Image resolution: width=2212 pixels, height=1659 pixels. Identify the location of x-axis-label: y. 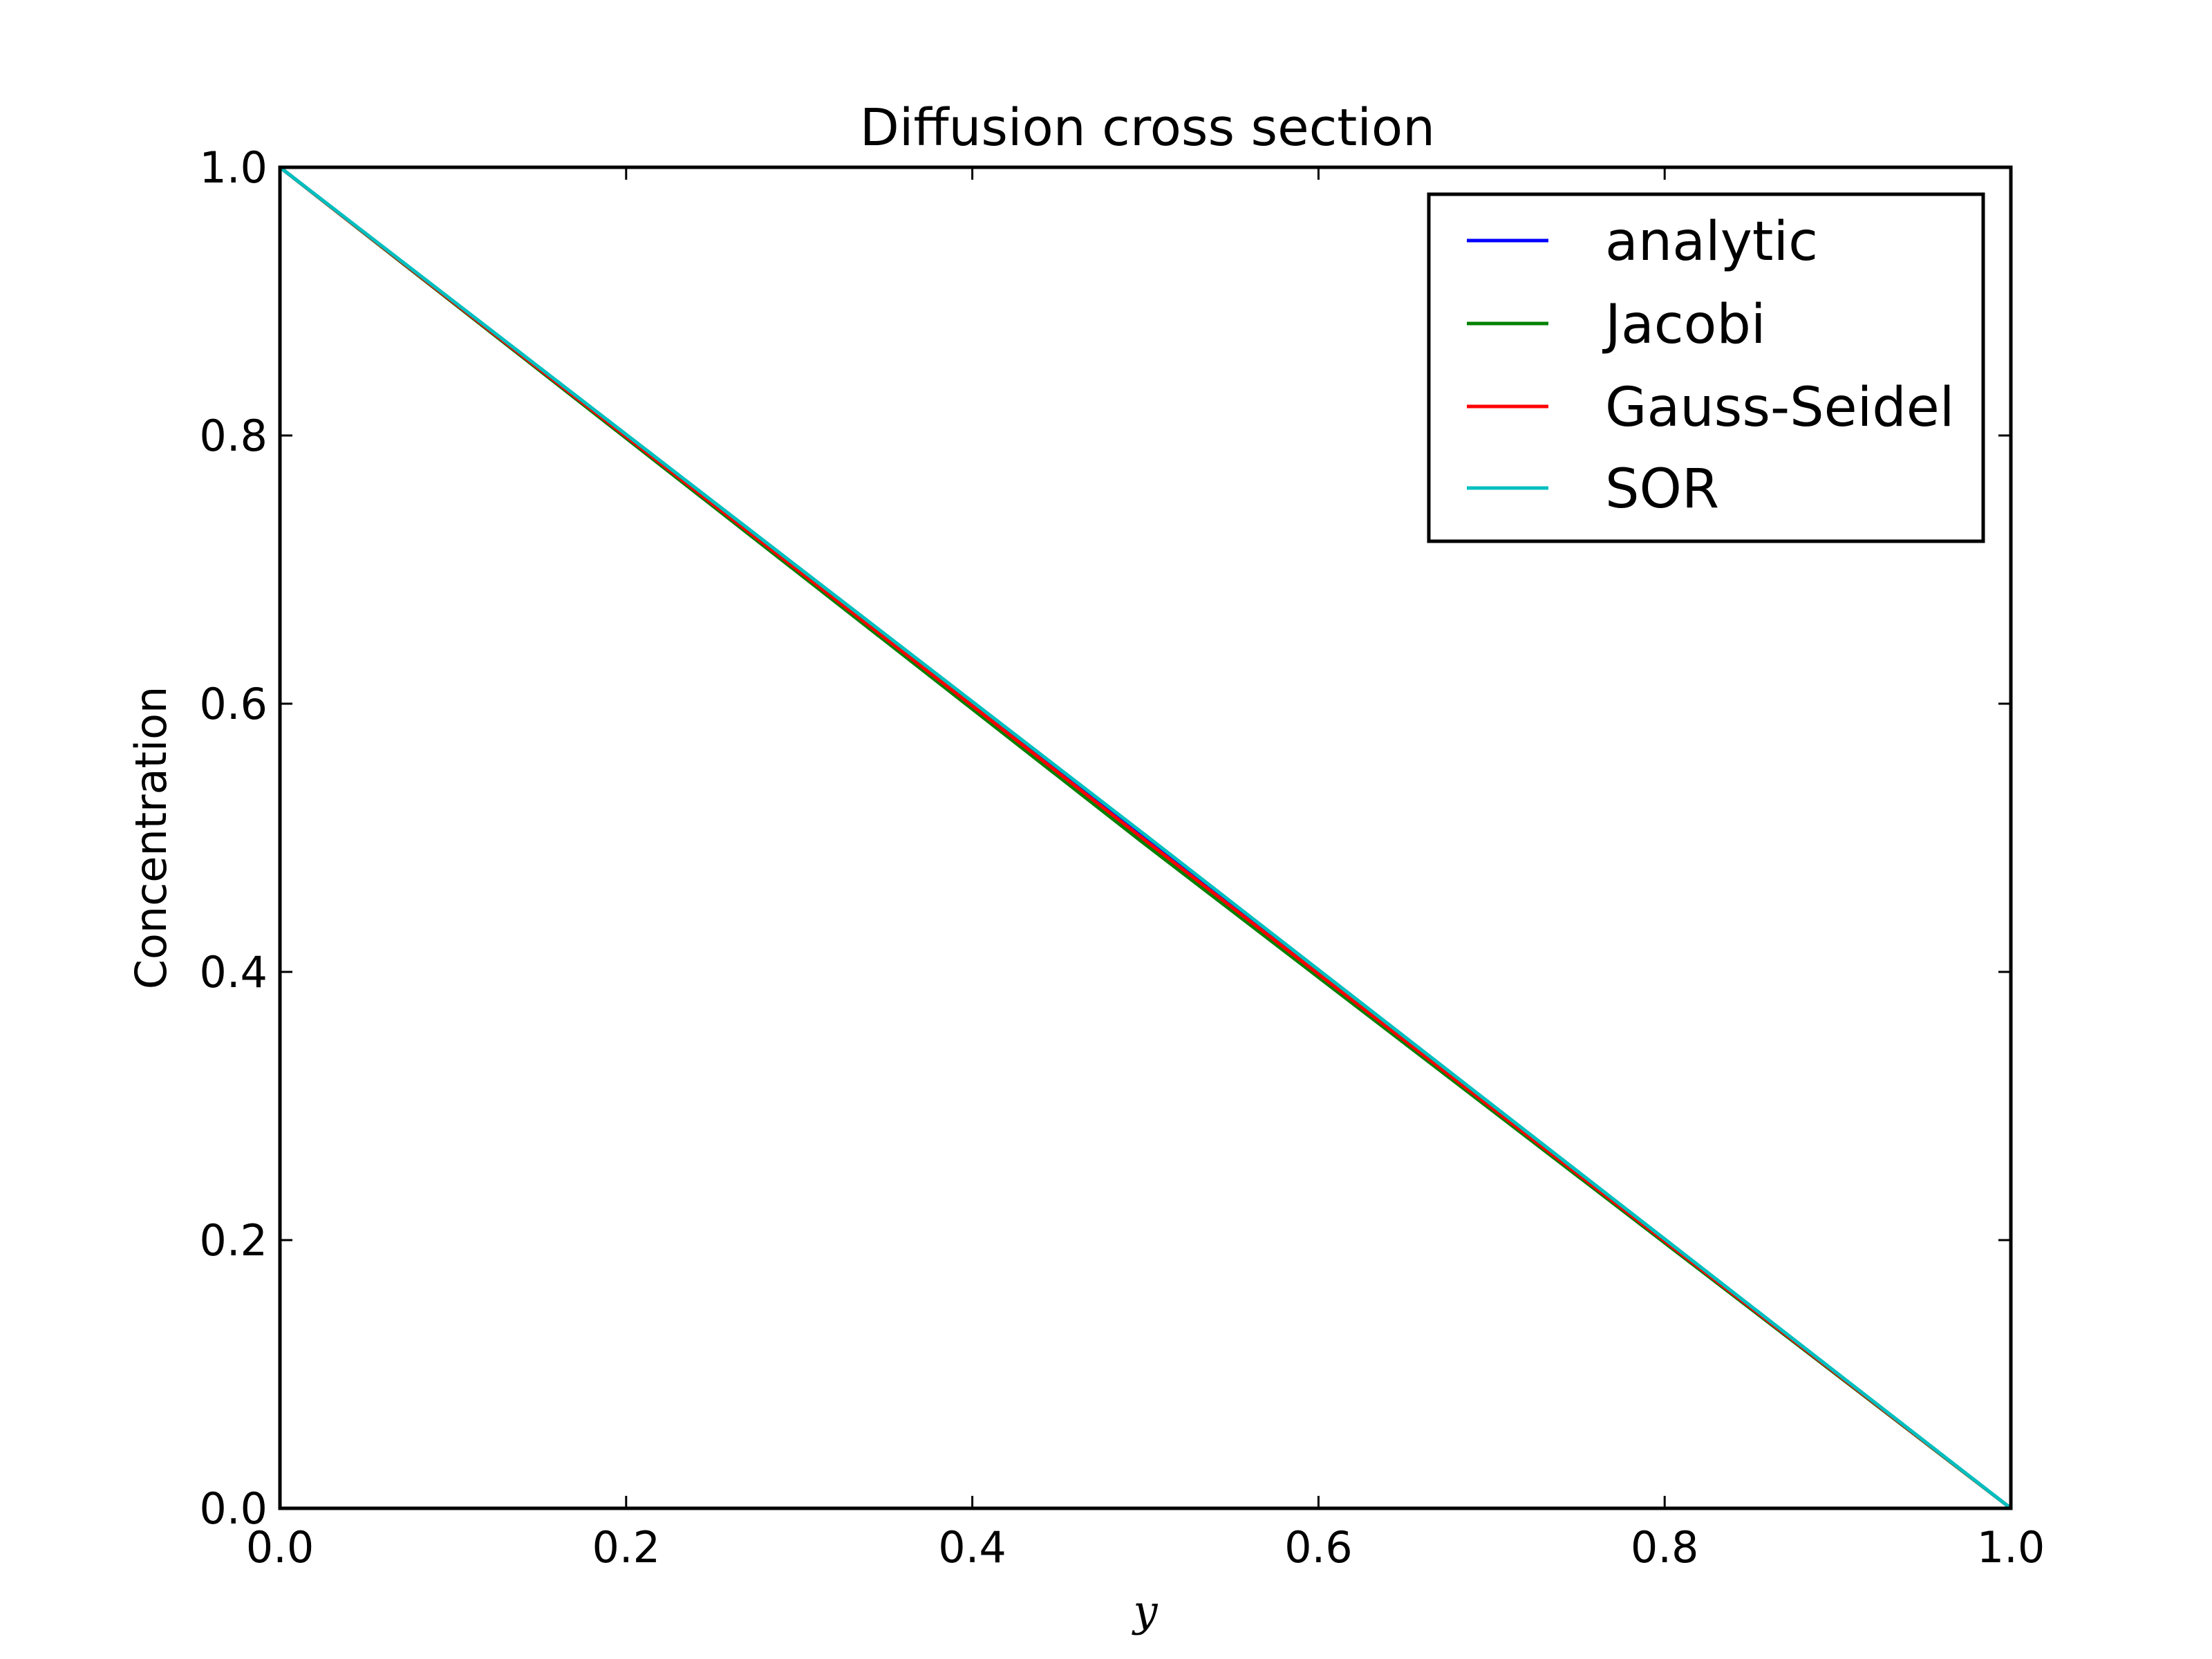
(1145, 1611).